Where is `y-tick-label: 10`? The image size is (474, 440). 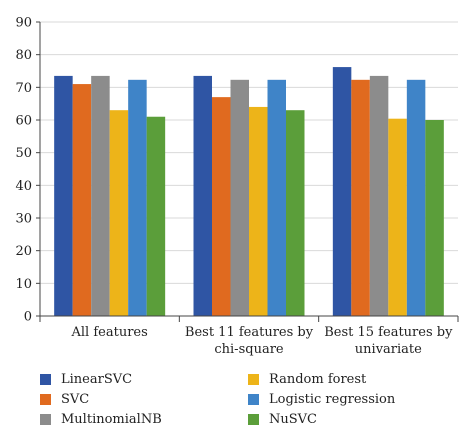
y-tick-label: 10 is located at coordinates (23, 284).